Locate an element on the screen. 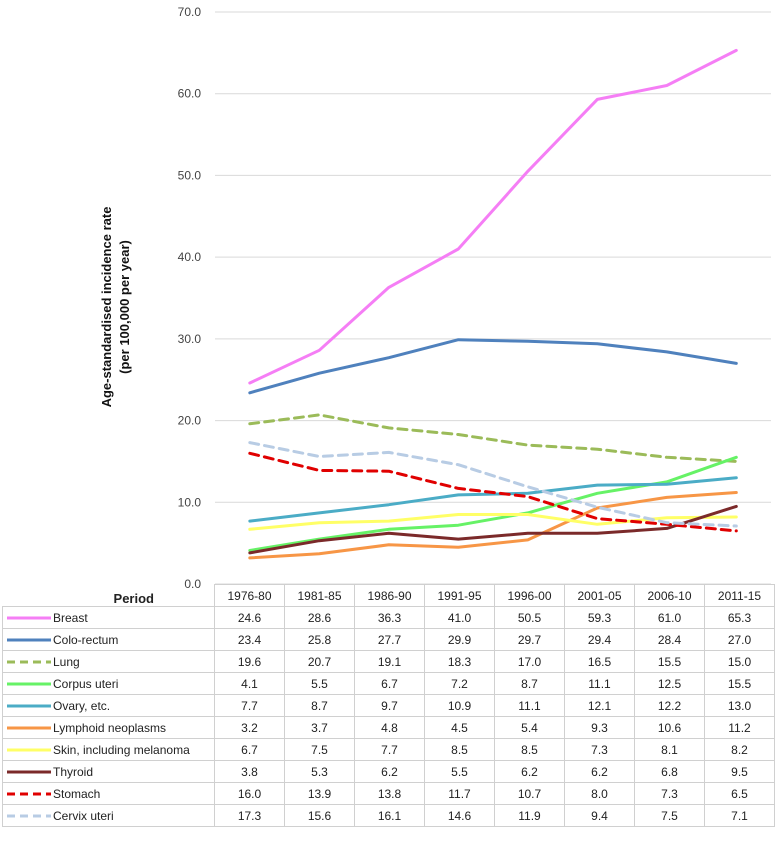 This screenshot has height=846, width=776. series-line-skin-including-melanoma is located at coordinates (493, 522).